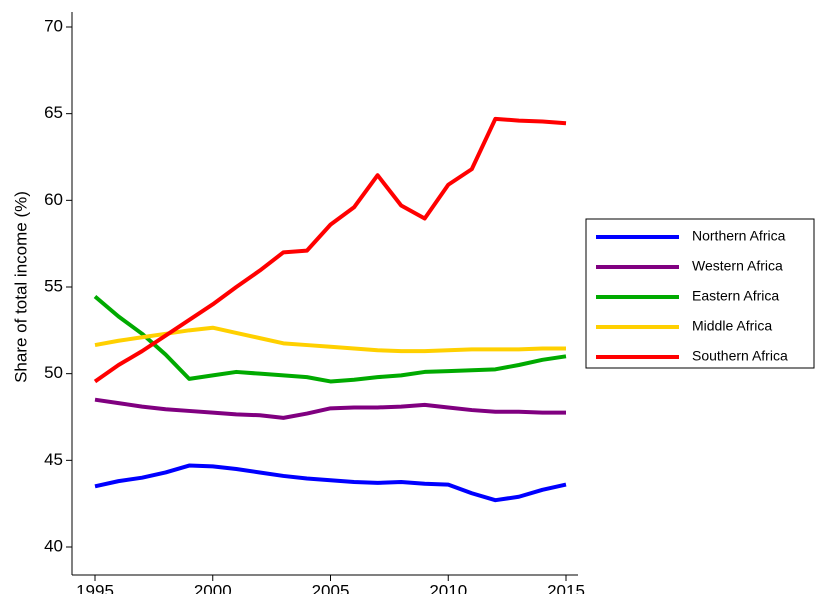 The image size is (817, 599). Describe the element at coordinates (53, 545) in the screenshot. I see `y-tick-label: 40` at that location.